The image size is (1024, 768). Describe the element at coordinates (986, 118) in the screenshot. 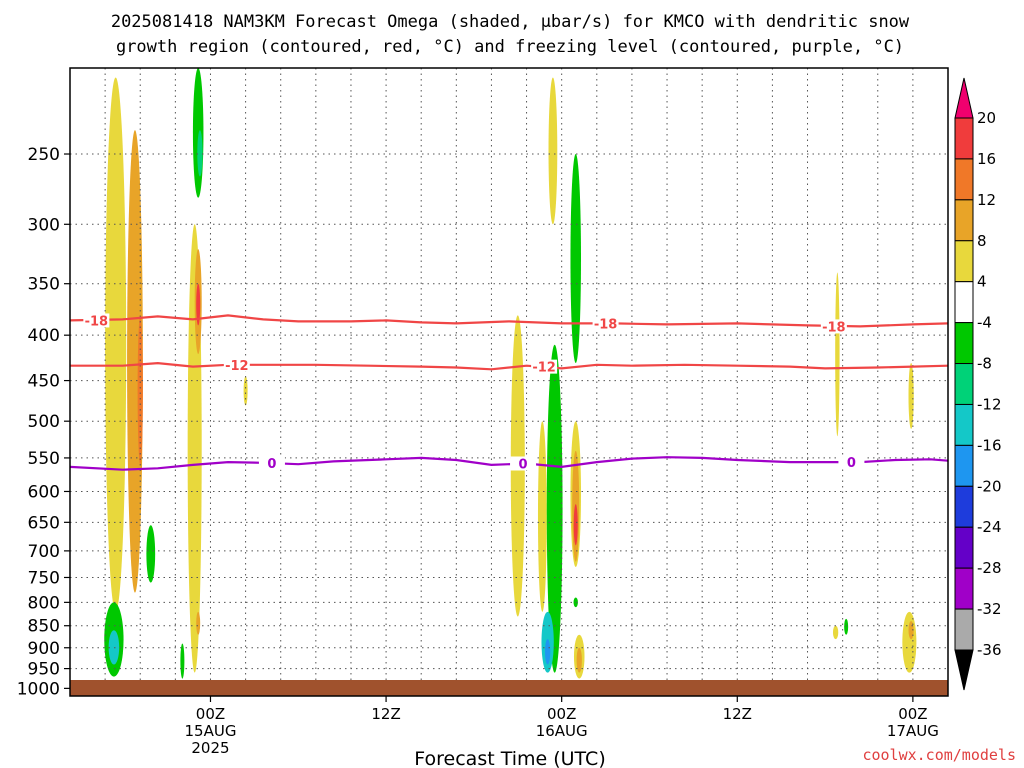

I see `colorbar-label-0: 20` at that location.